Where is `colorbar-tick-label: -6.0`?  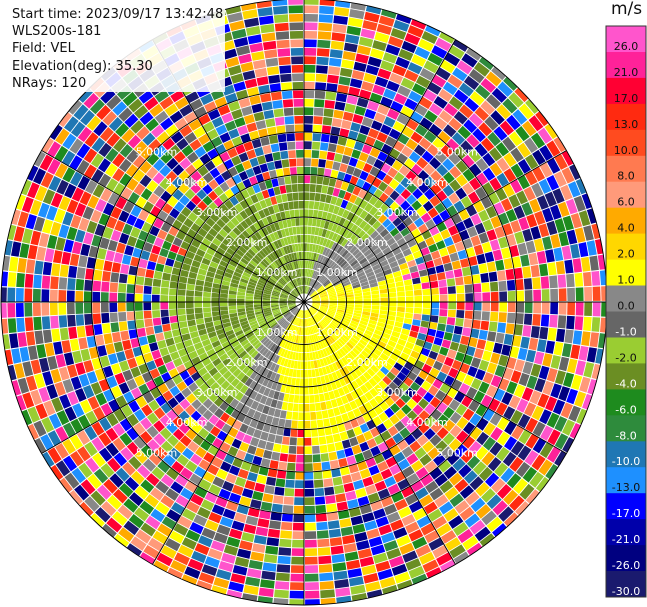 colorbar-tick-label: -6.0 is located at coordinates (625, 409).